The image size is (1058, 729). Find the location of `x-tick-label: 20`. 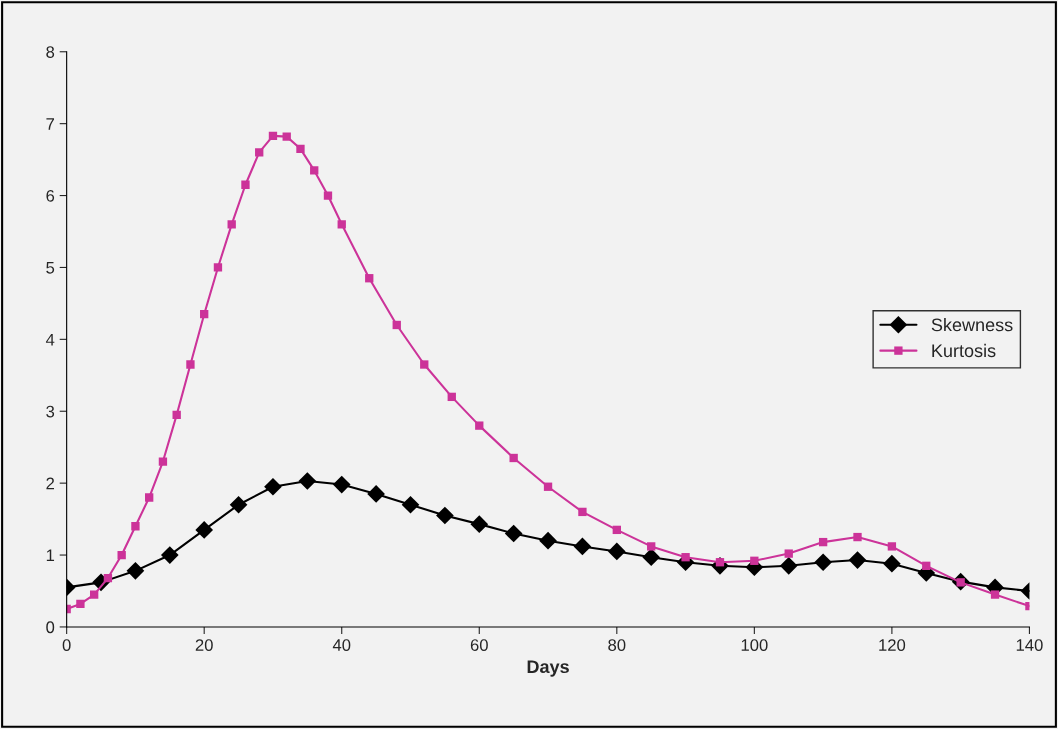

x-tick-label: 20 is located at coordinates (204, 645).